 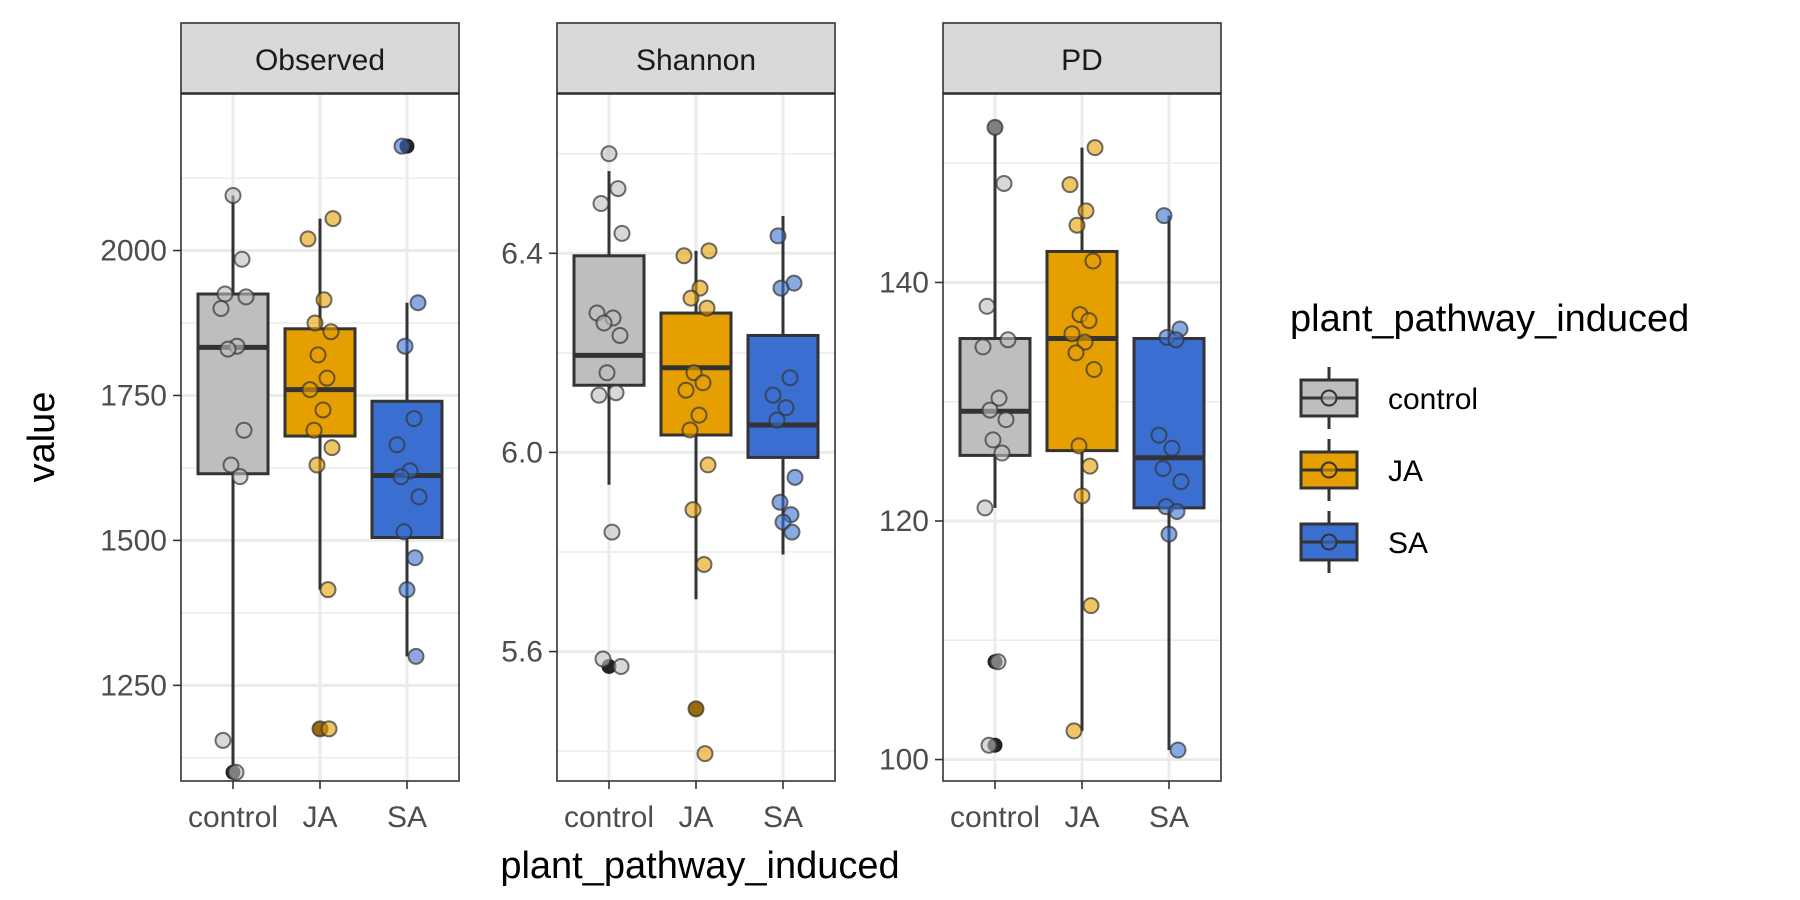 I want to click on box-sa, so click(x=1169, y=482).